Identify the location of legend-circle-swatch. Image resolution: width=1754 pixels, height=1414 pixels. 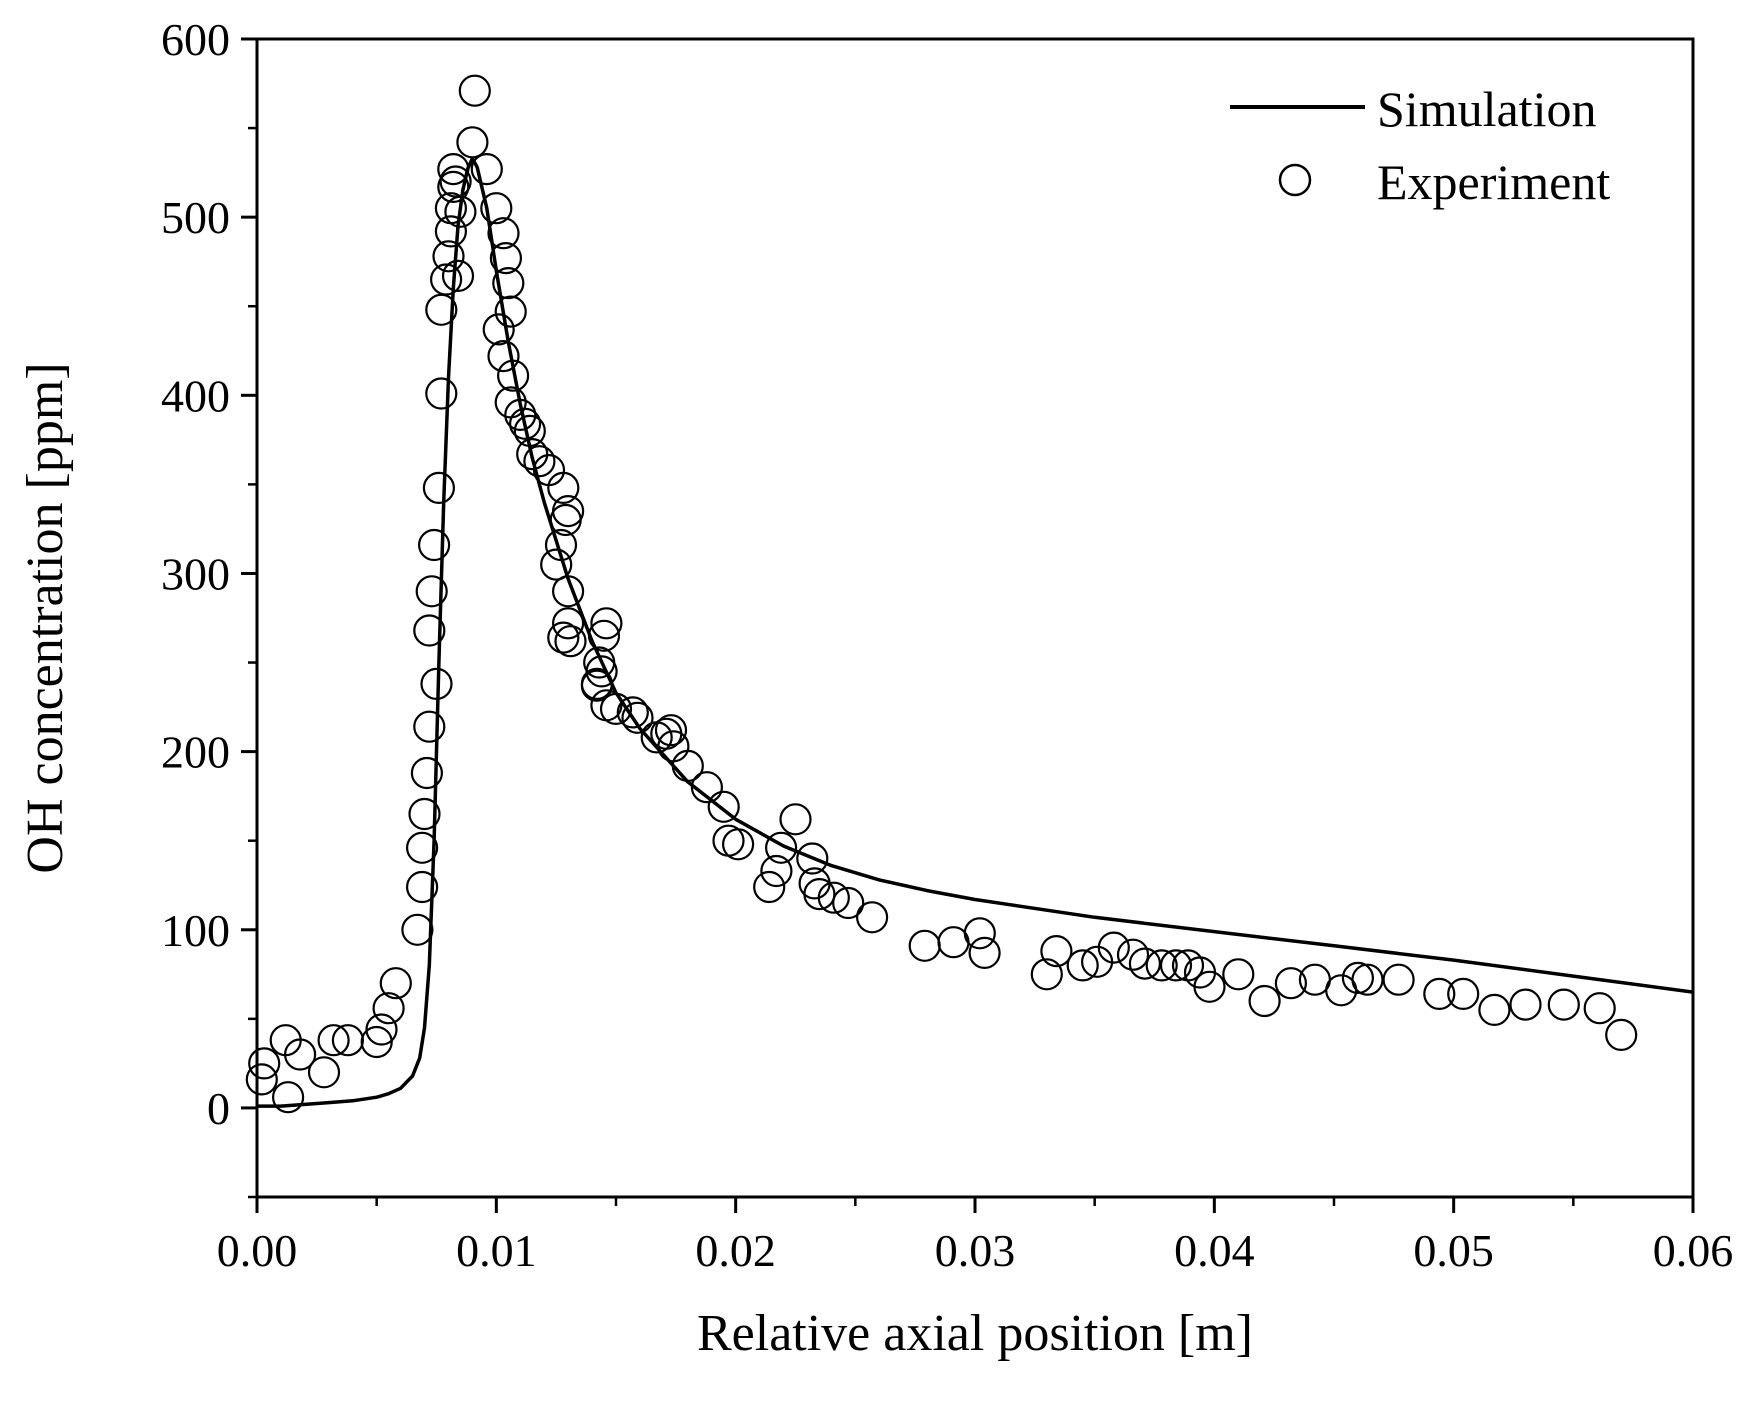
(1295, 180).